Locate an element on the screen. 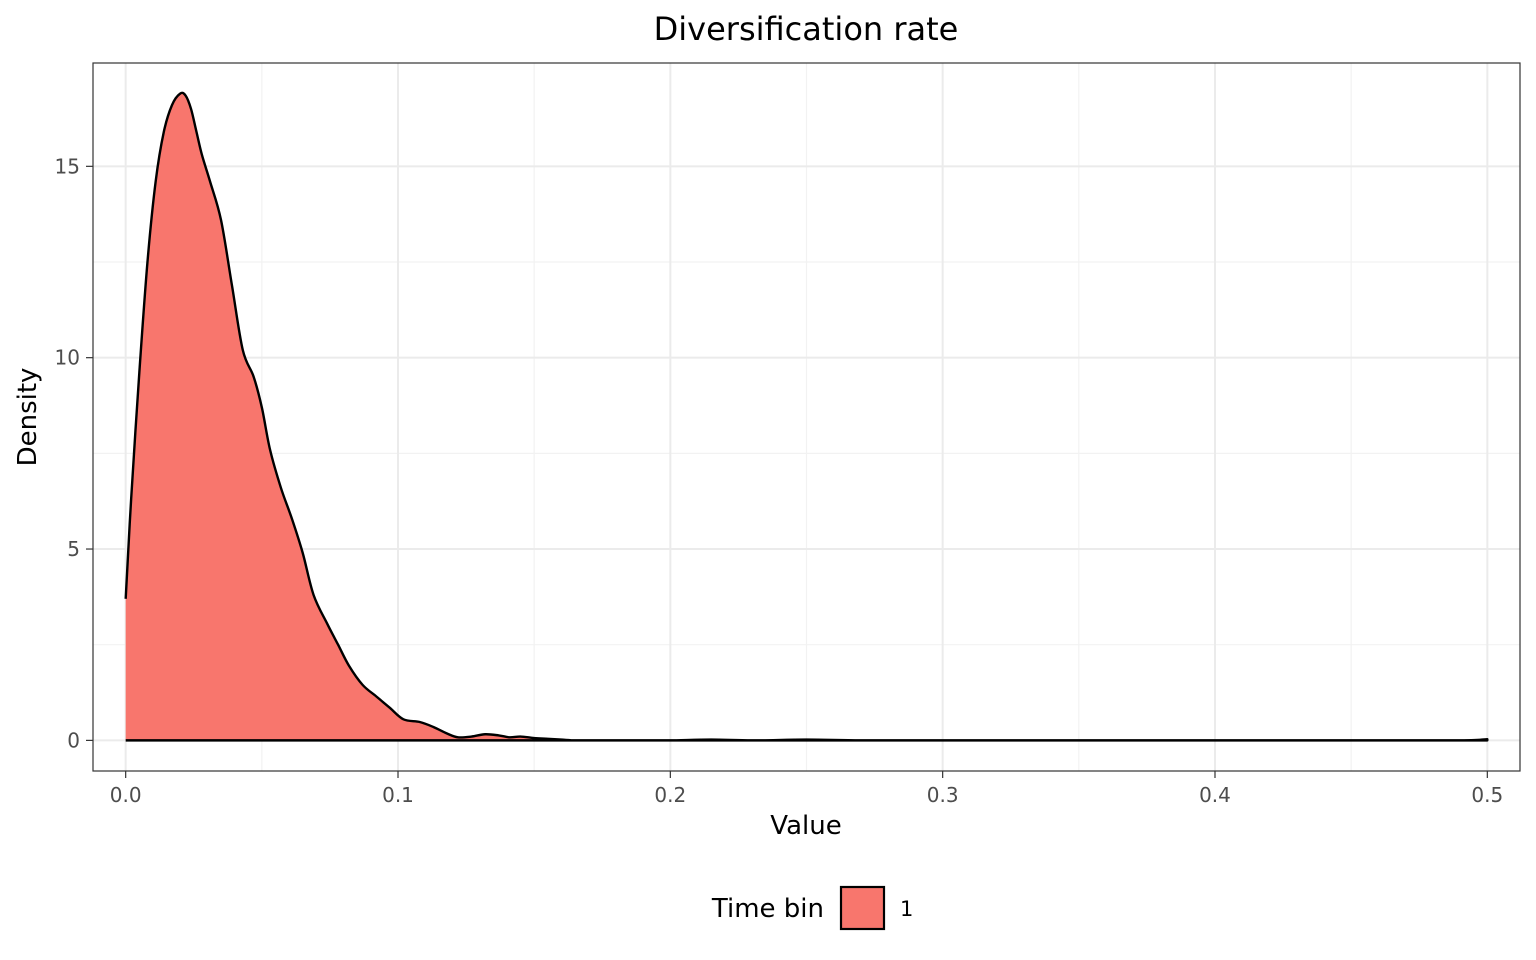  y-tick-label: 15 is located at coordinates (67, 166).